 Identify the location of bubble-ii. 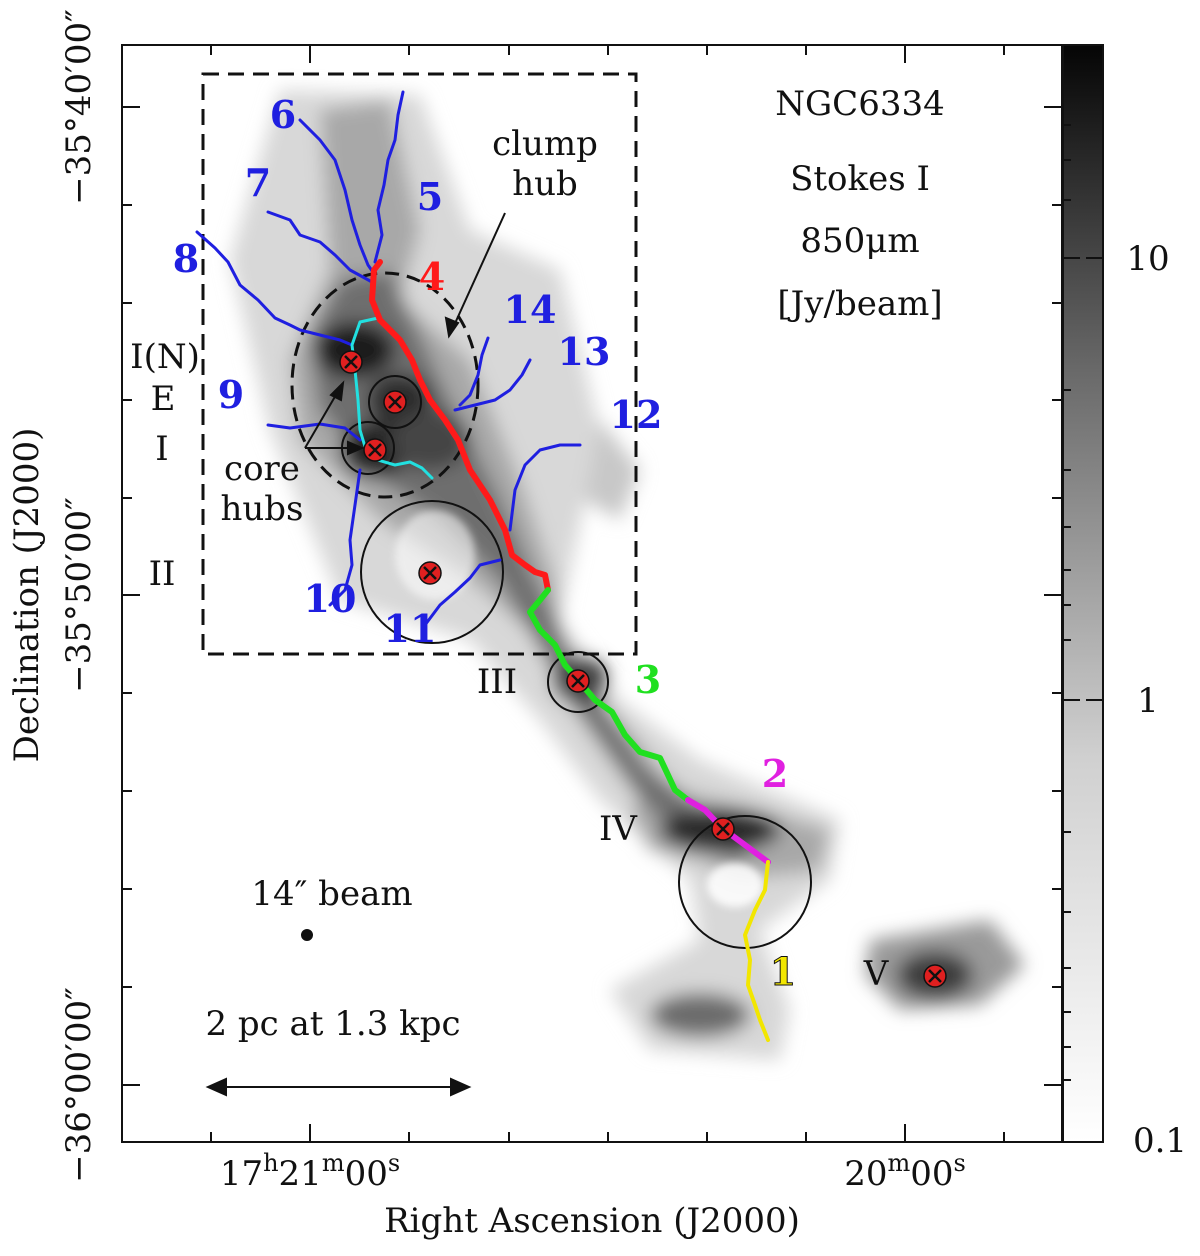
(432, 572).